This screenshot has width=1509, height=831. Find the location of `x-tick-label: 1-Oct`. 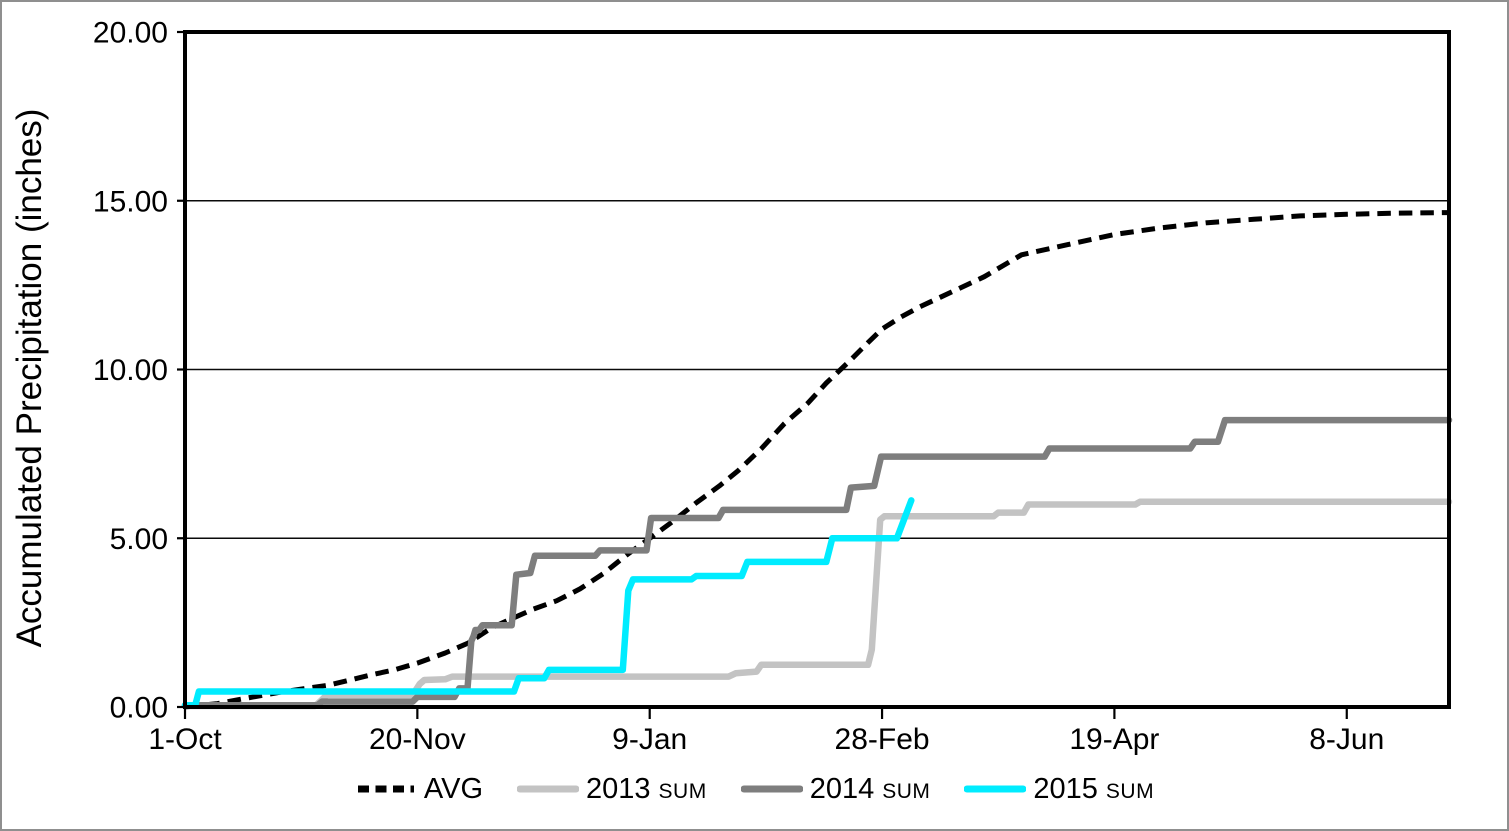

x-tick-label: 1-Oct is located at coordinates (185, 739).